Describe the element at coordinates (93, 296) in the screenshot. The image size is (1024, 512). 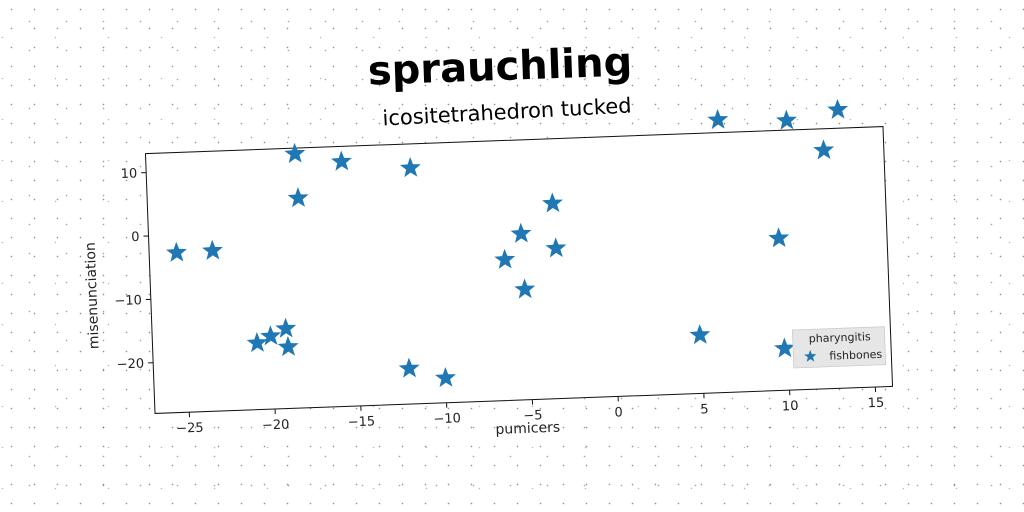
I see `y-axis-label: misenunciation` at that location.